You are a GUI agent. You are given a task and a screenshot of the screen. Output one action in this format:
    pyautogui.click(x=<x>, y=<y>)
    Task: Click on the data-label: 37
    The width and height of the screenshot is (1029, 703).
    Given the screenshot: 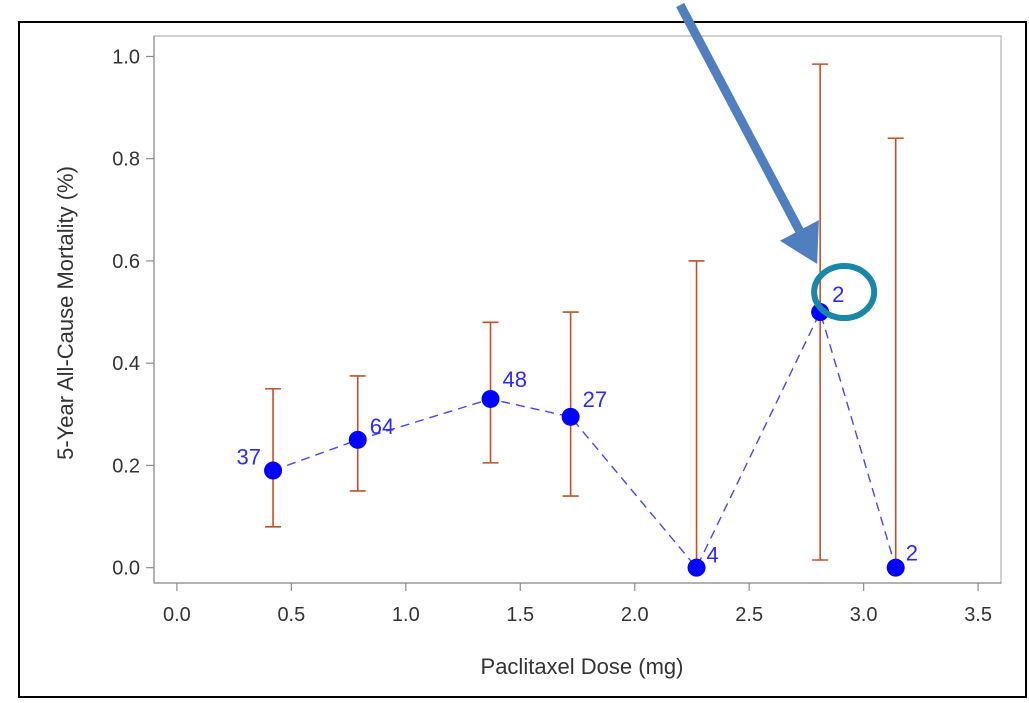 What is the action you would take?
    pyautogui.click(x=249, y=457)
    